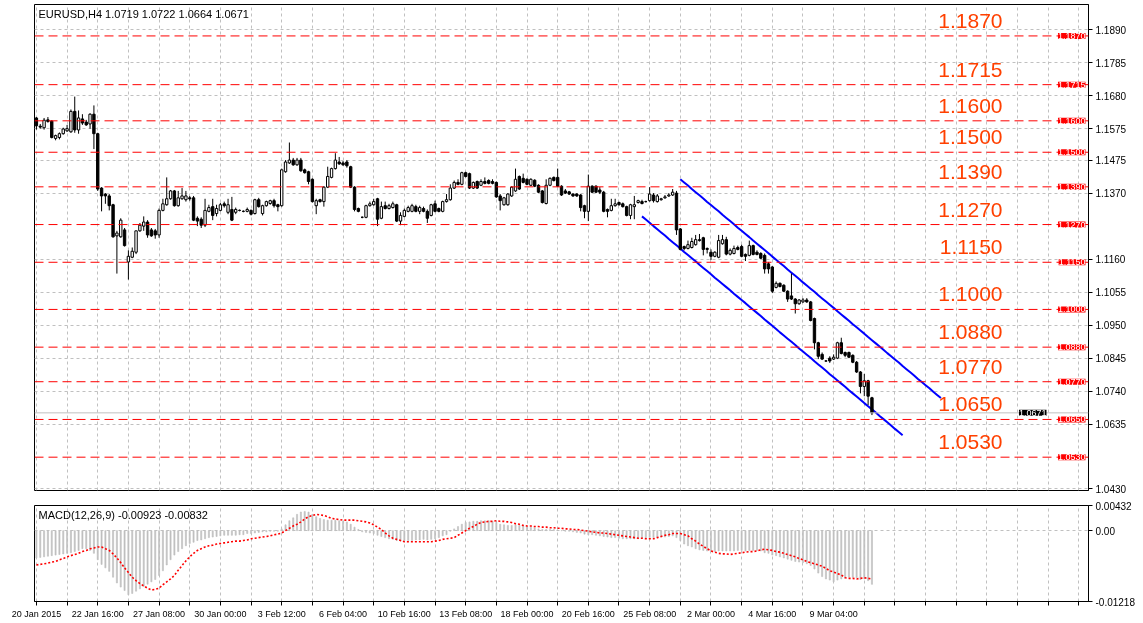  What do you see at coordinates (1071, 152) in the screenshot?
I see `ref-line-label: 1.1500` at bounding box center [1071, 152].